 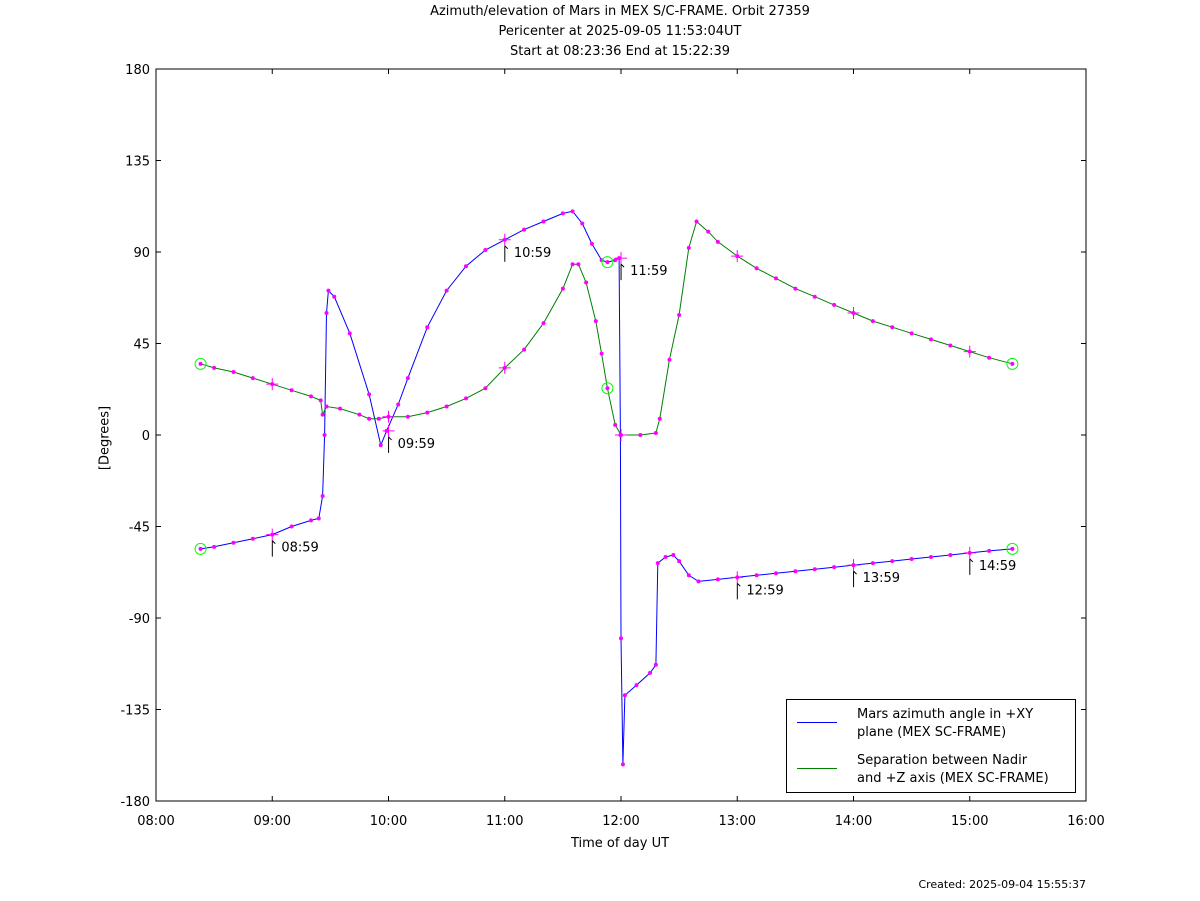 I want to click on y-tick-label: -90, so click(x=139, y=619).